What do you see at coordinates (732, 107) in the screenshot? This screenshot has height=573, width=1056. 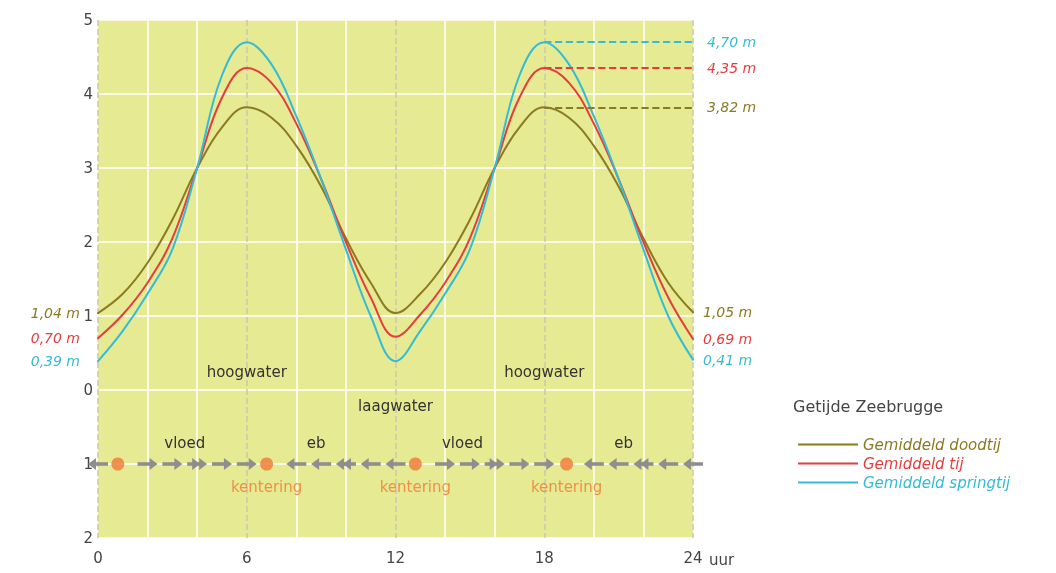 I see `data-label: 3,82 m` at bounding box center [732, 107].